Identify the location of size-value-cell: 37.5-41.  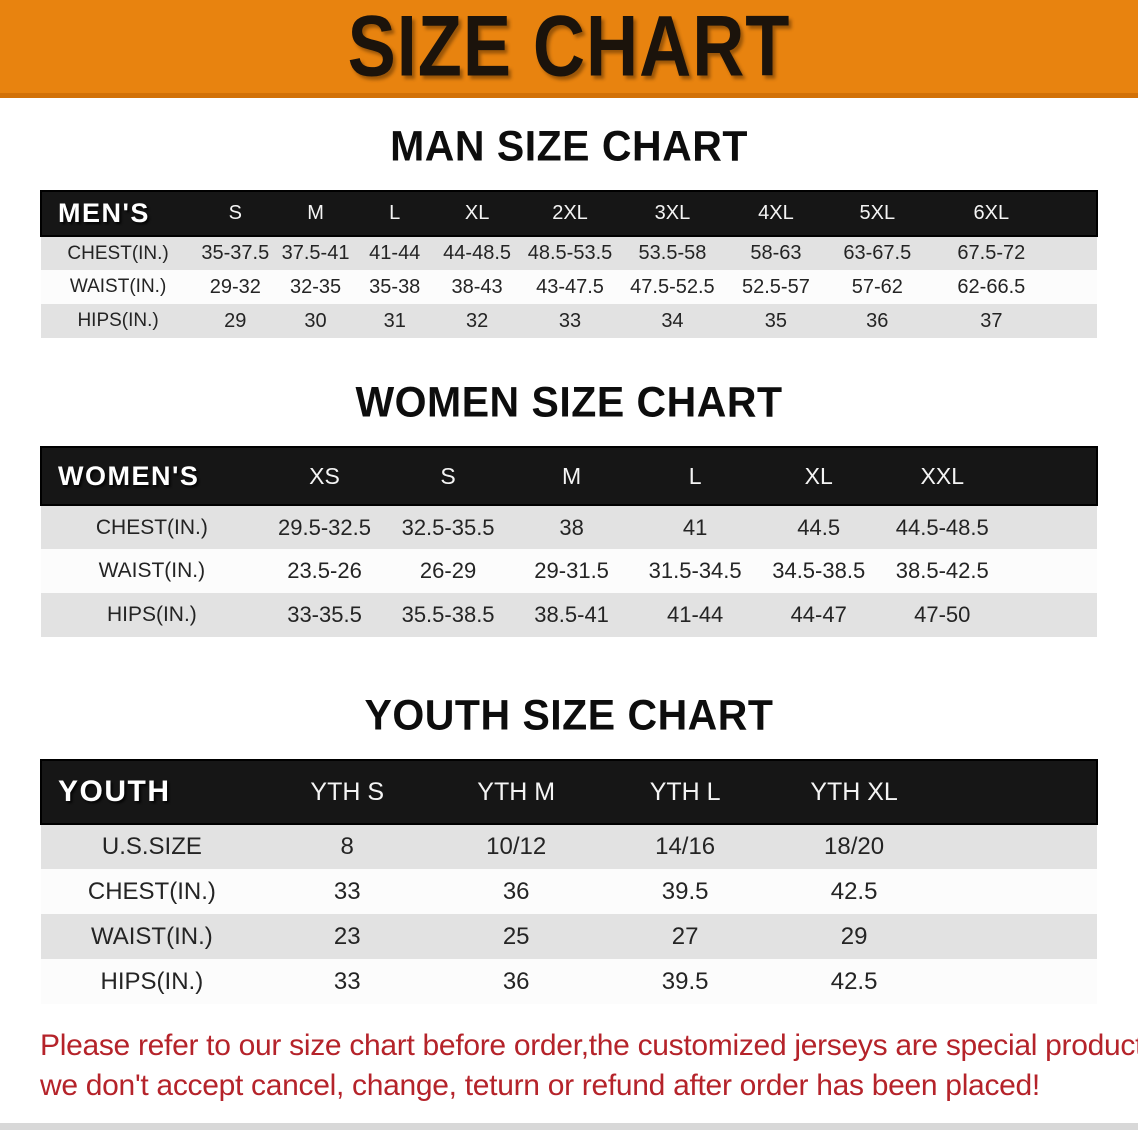
(315, 252).